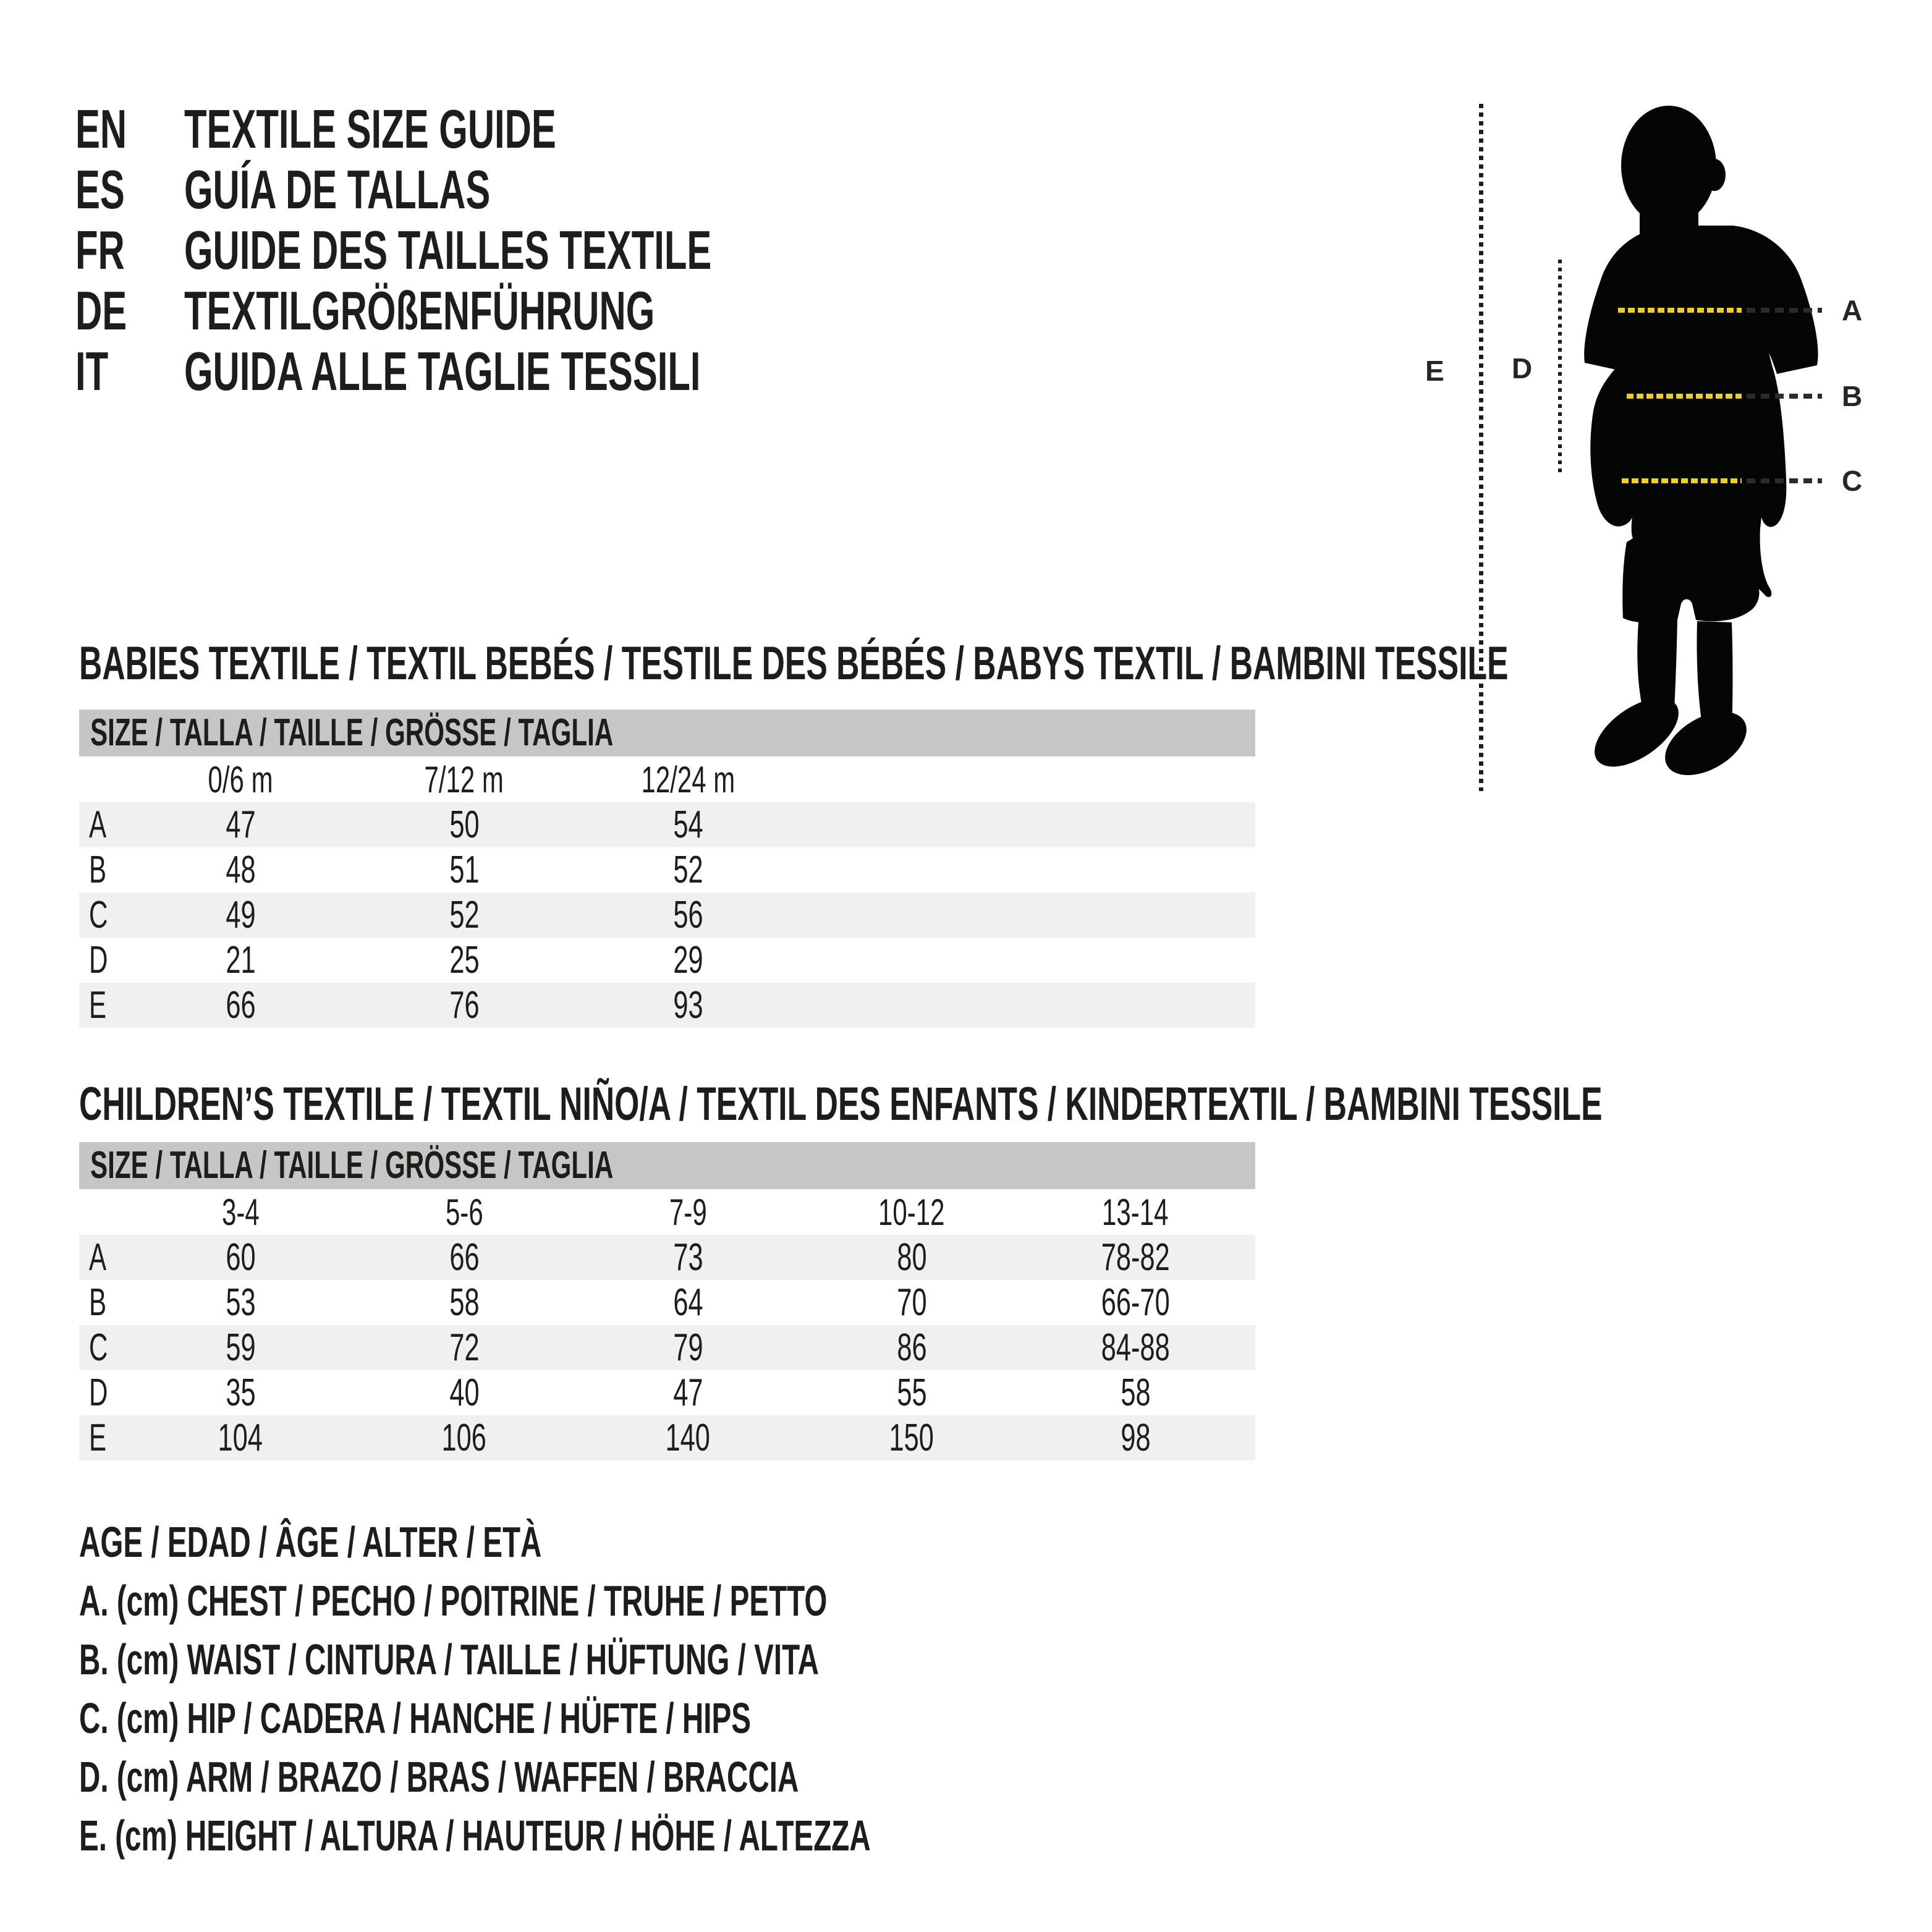  I want to click on table-row: E 66 76 93, so click(667, 1005).